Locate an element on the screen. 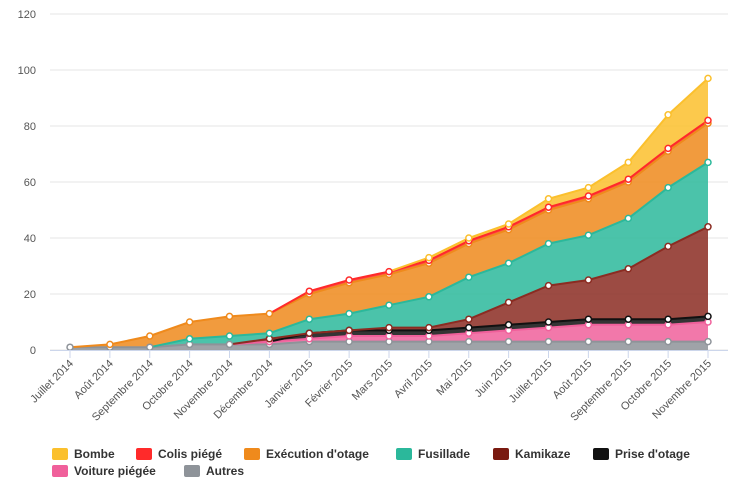  legend-item-prise-otage: Prise d'otage is located at coordinates (648, 454).